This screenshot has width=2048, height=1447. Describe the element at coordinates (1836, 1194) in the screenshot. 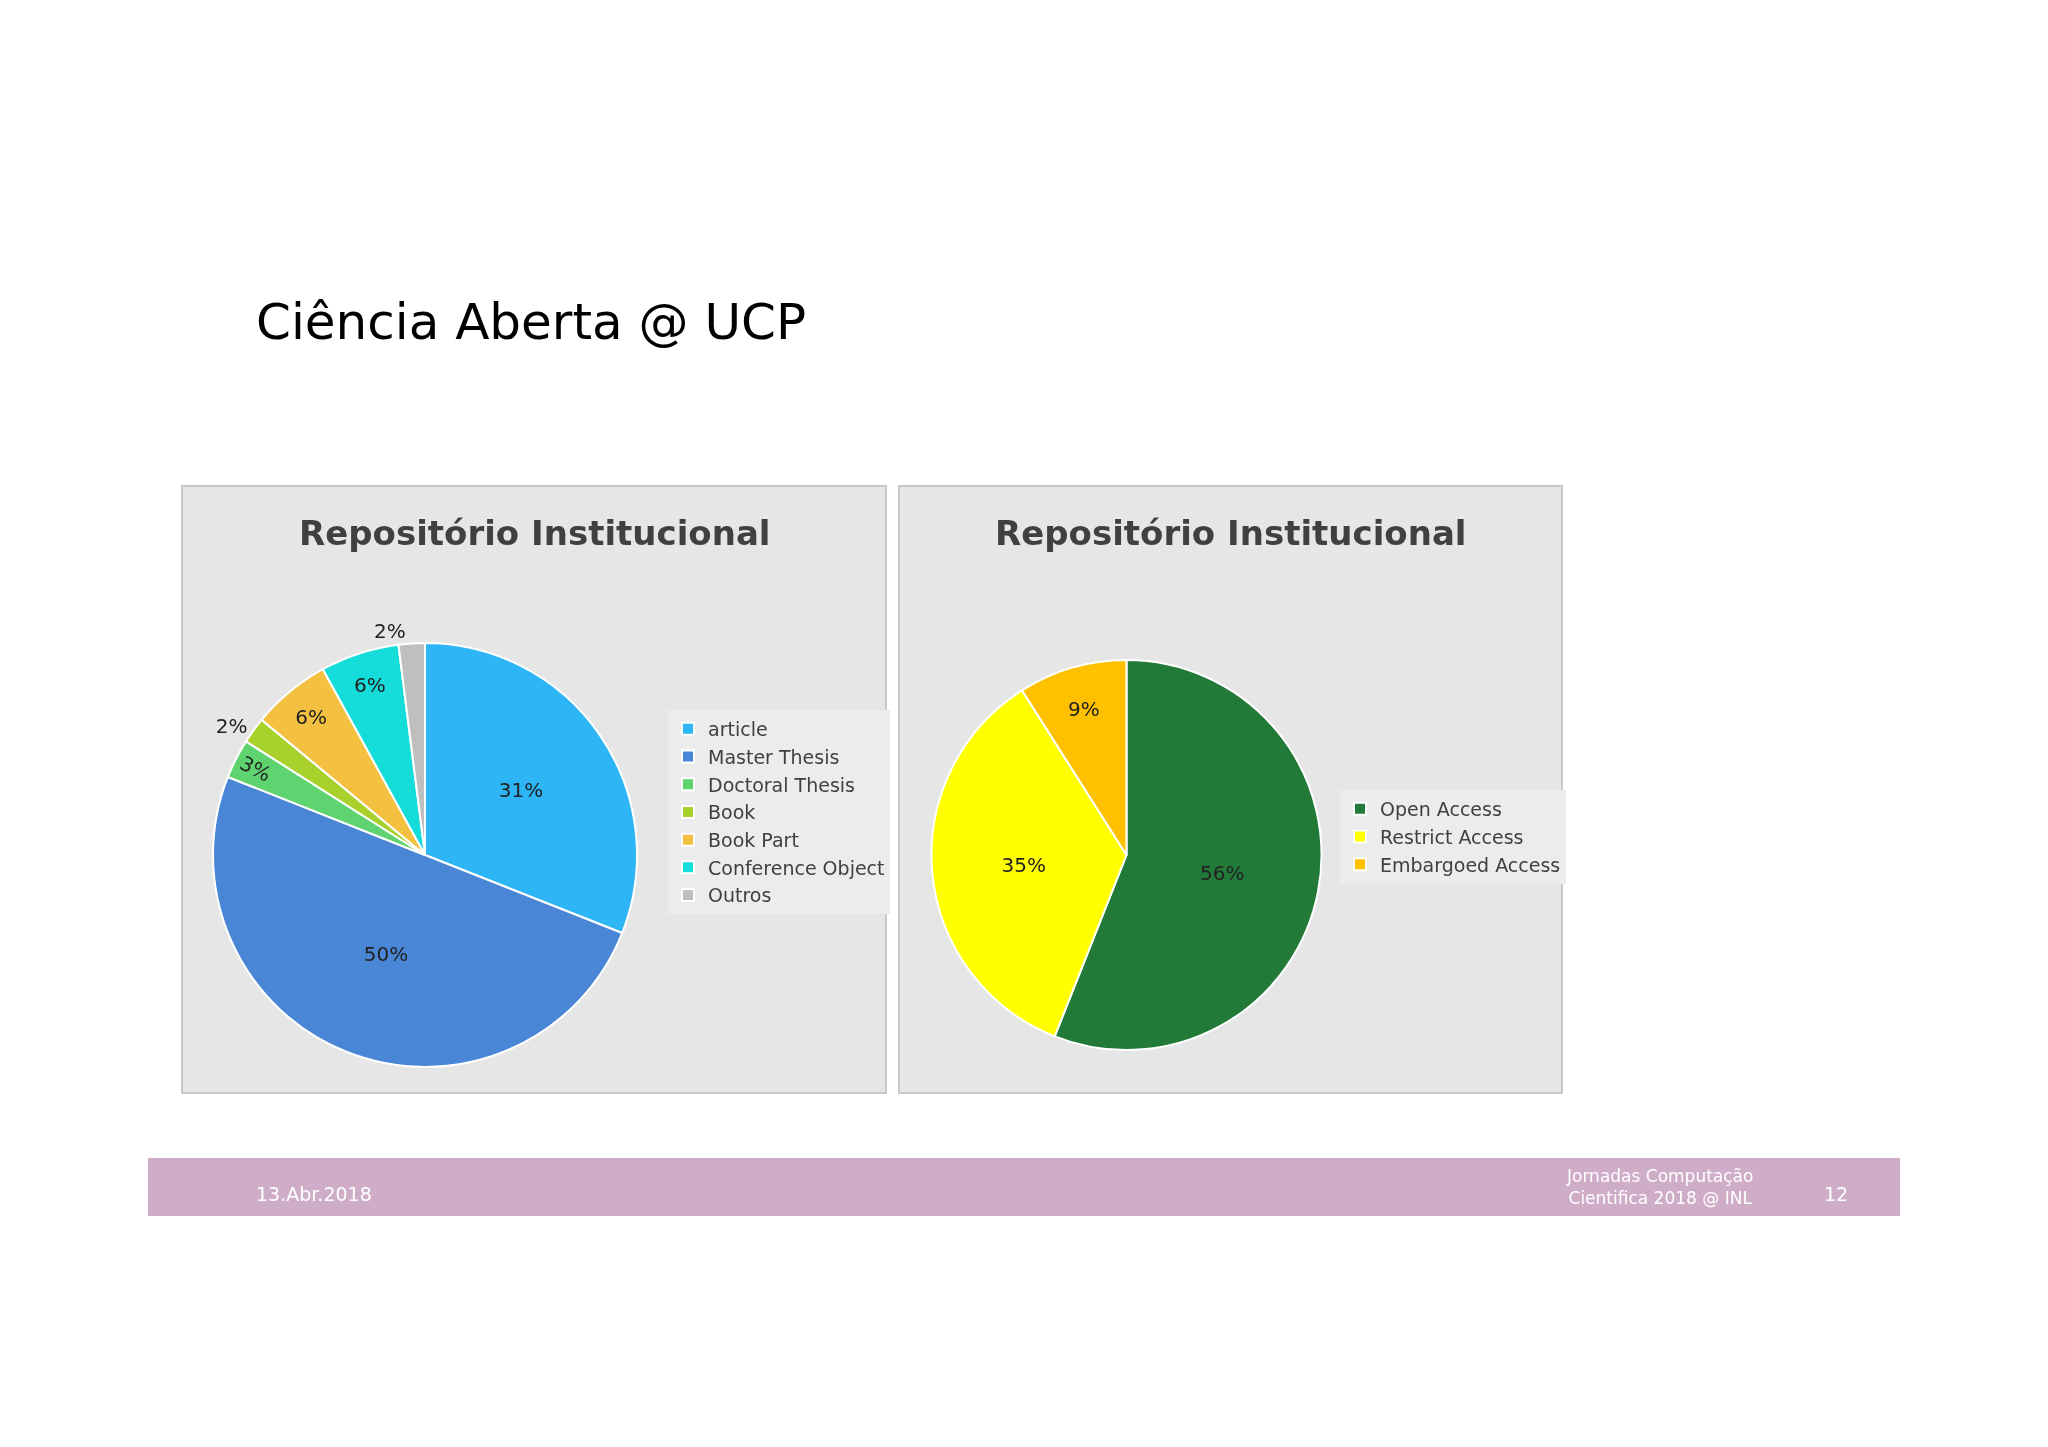

I see `text: 12` at that location.